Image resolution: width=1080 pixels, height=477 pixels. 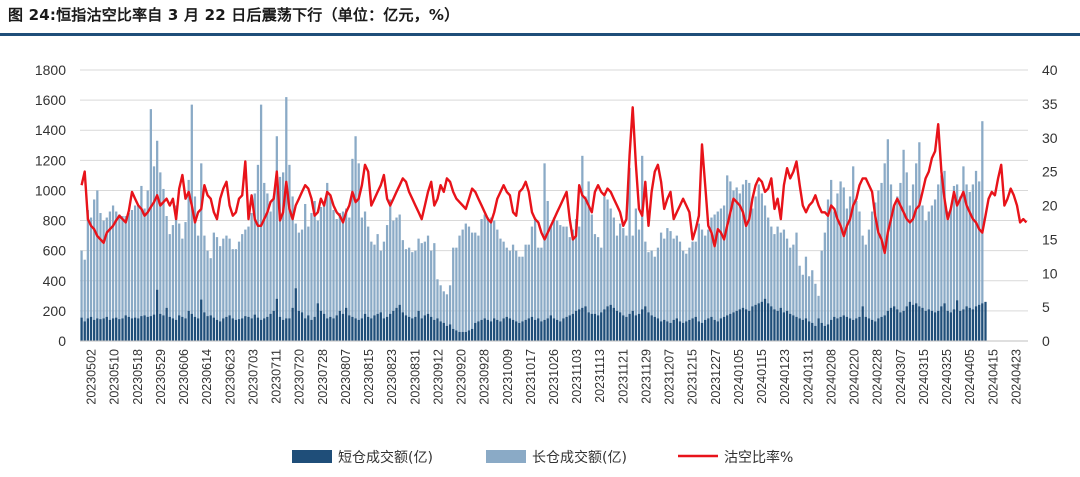 I want to click on x-tick-label: 20240405, so click(x=970, y=377).